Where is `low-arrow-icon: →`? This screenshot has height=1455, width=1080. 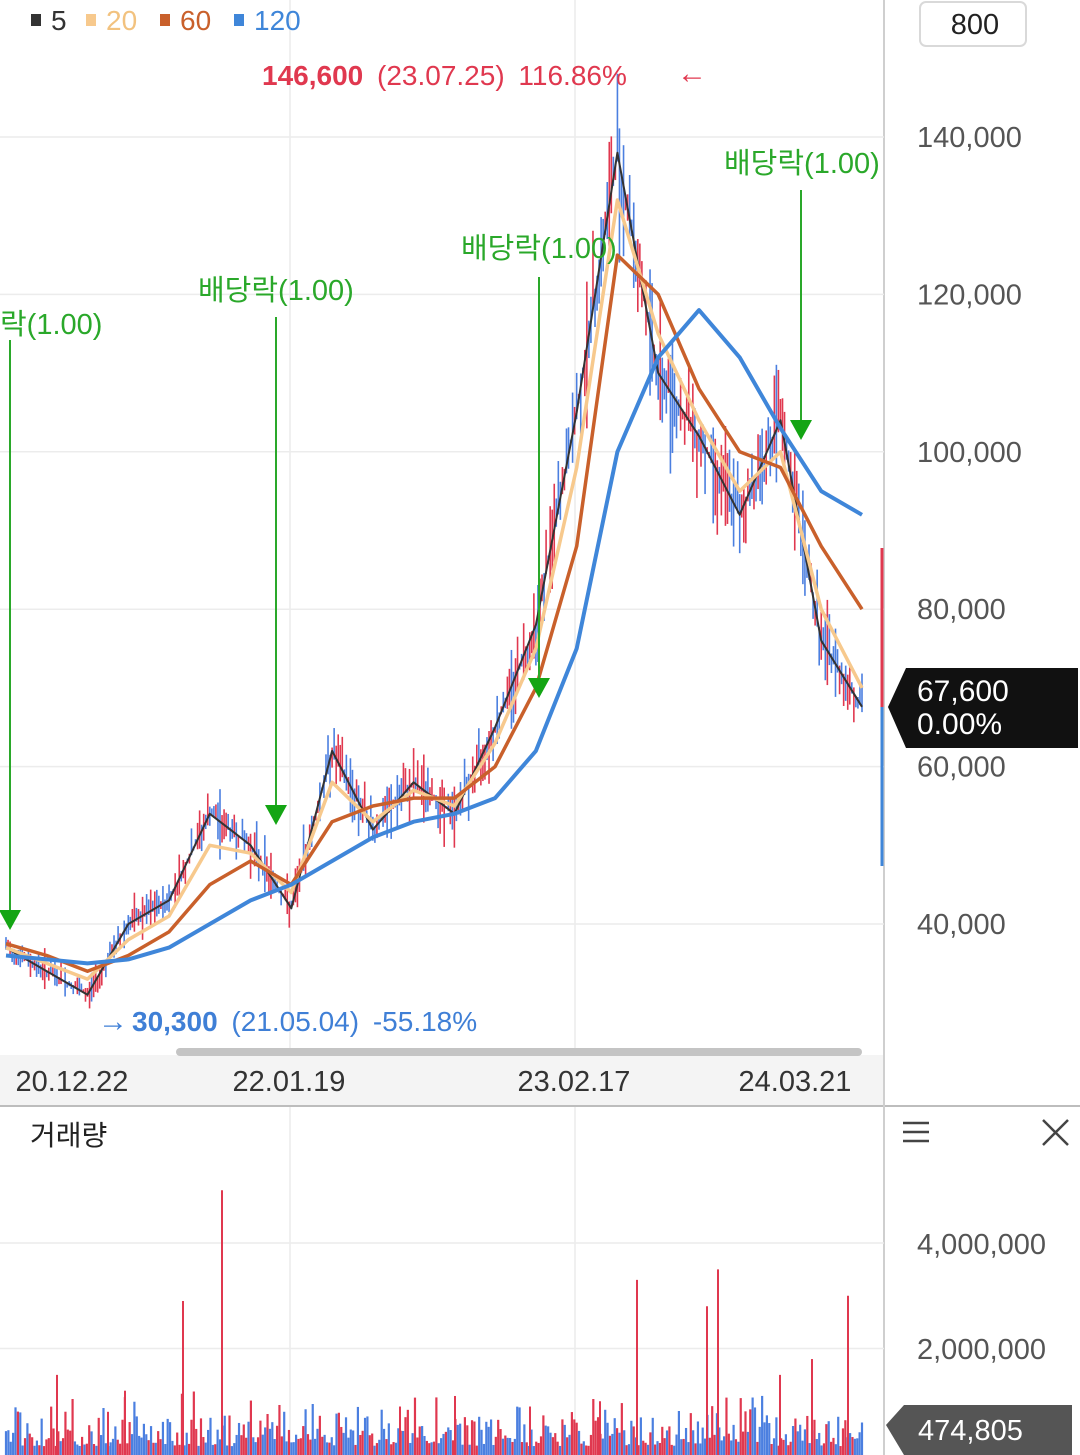 low-arrow-icon: → is located at coordinates (113, 1021).